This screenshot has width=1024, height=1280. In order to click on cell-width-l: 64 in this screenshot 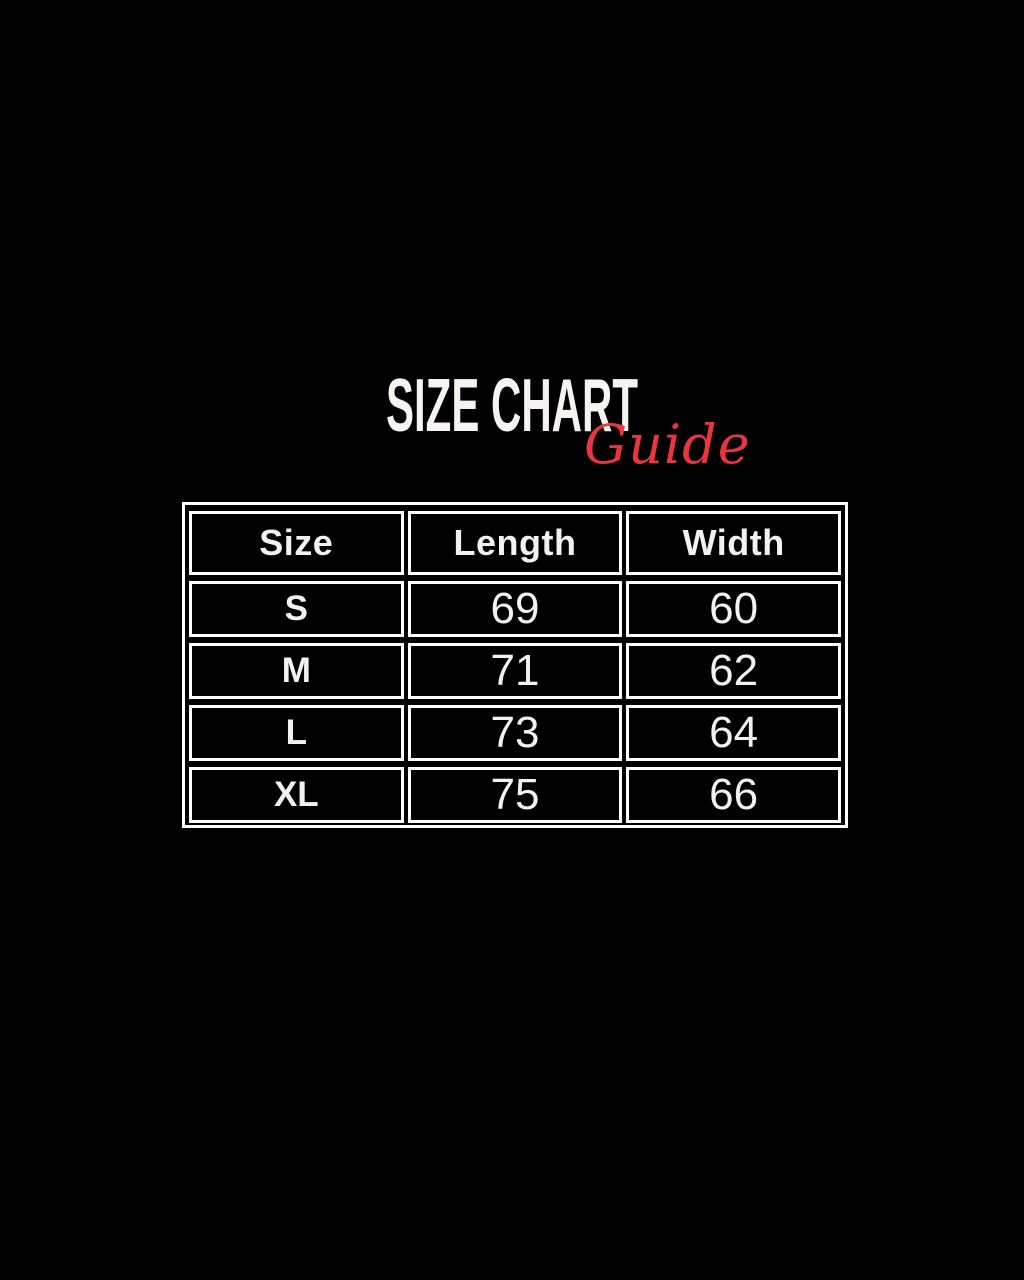, I will do `click(733, 733)`.